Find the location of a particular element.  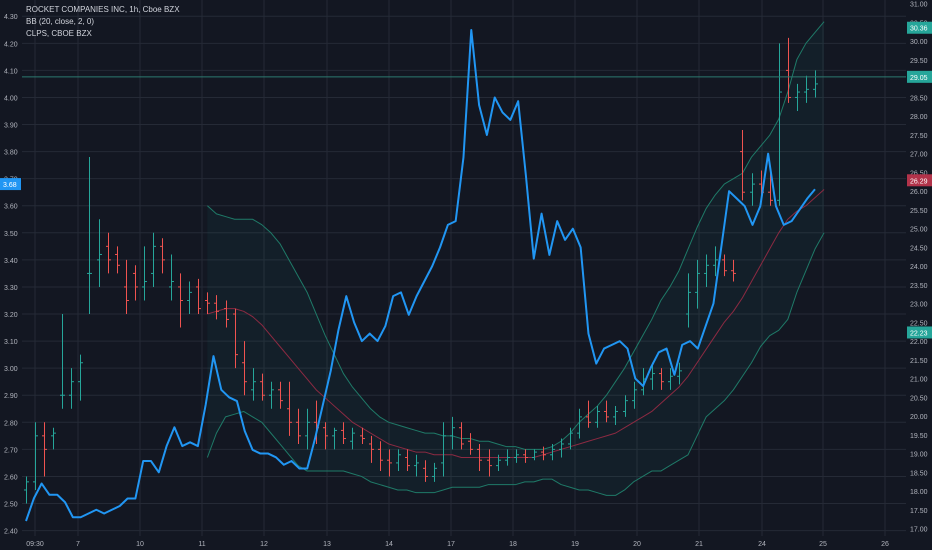

right-axis-tick-label: 28.00 is located at coordinates (919, 117).